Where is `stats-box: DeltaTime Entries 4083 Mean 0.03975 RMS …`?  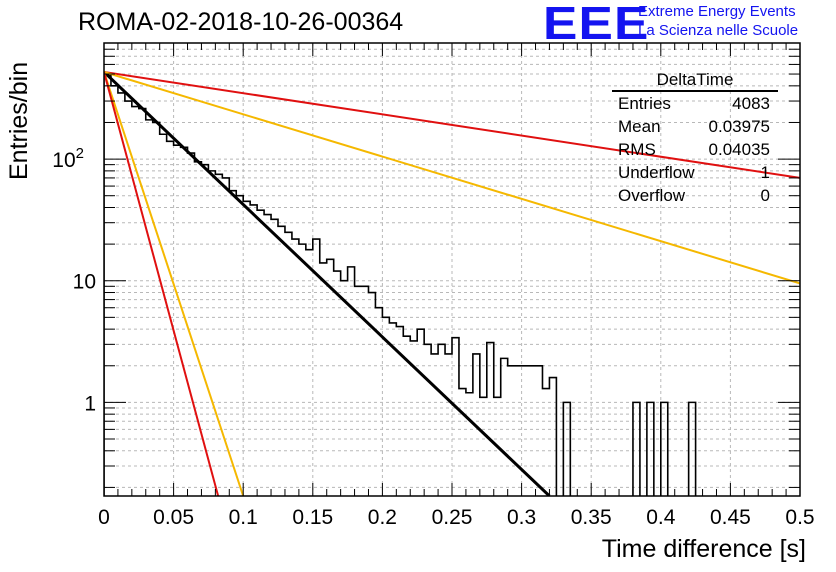
stats-box: DeltaTime Entries 4083 Mean 0.03975 RMS … is located at coordinates (695, 138).